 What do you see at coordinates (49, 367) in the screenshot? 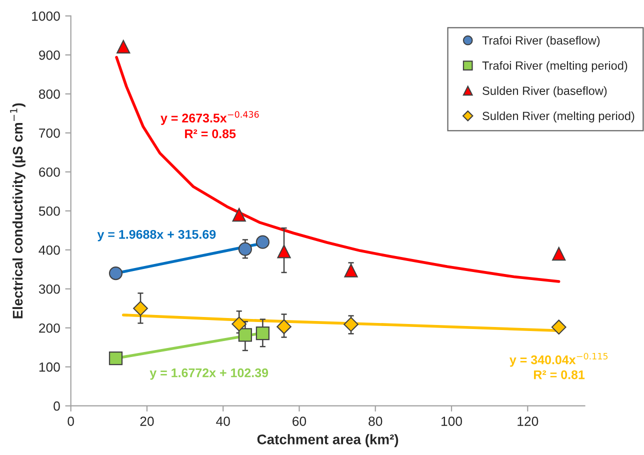
I see `y-tick-label: 100` at bounding box center [49, 367].